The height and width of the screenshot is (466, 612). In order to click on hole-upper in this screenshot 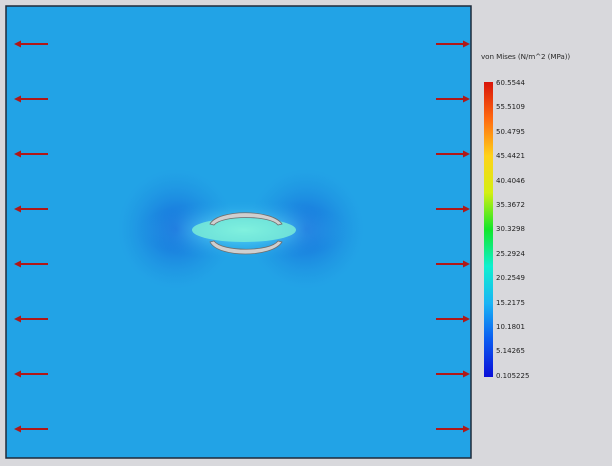, I will do `click(246, 219)`.